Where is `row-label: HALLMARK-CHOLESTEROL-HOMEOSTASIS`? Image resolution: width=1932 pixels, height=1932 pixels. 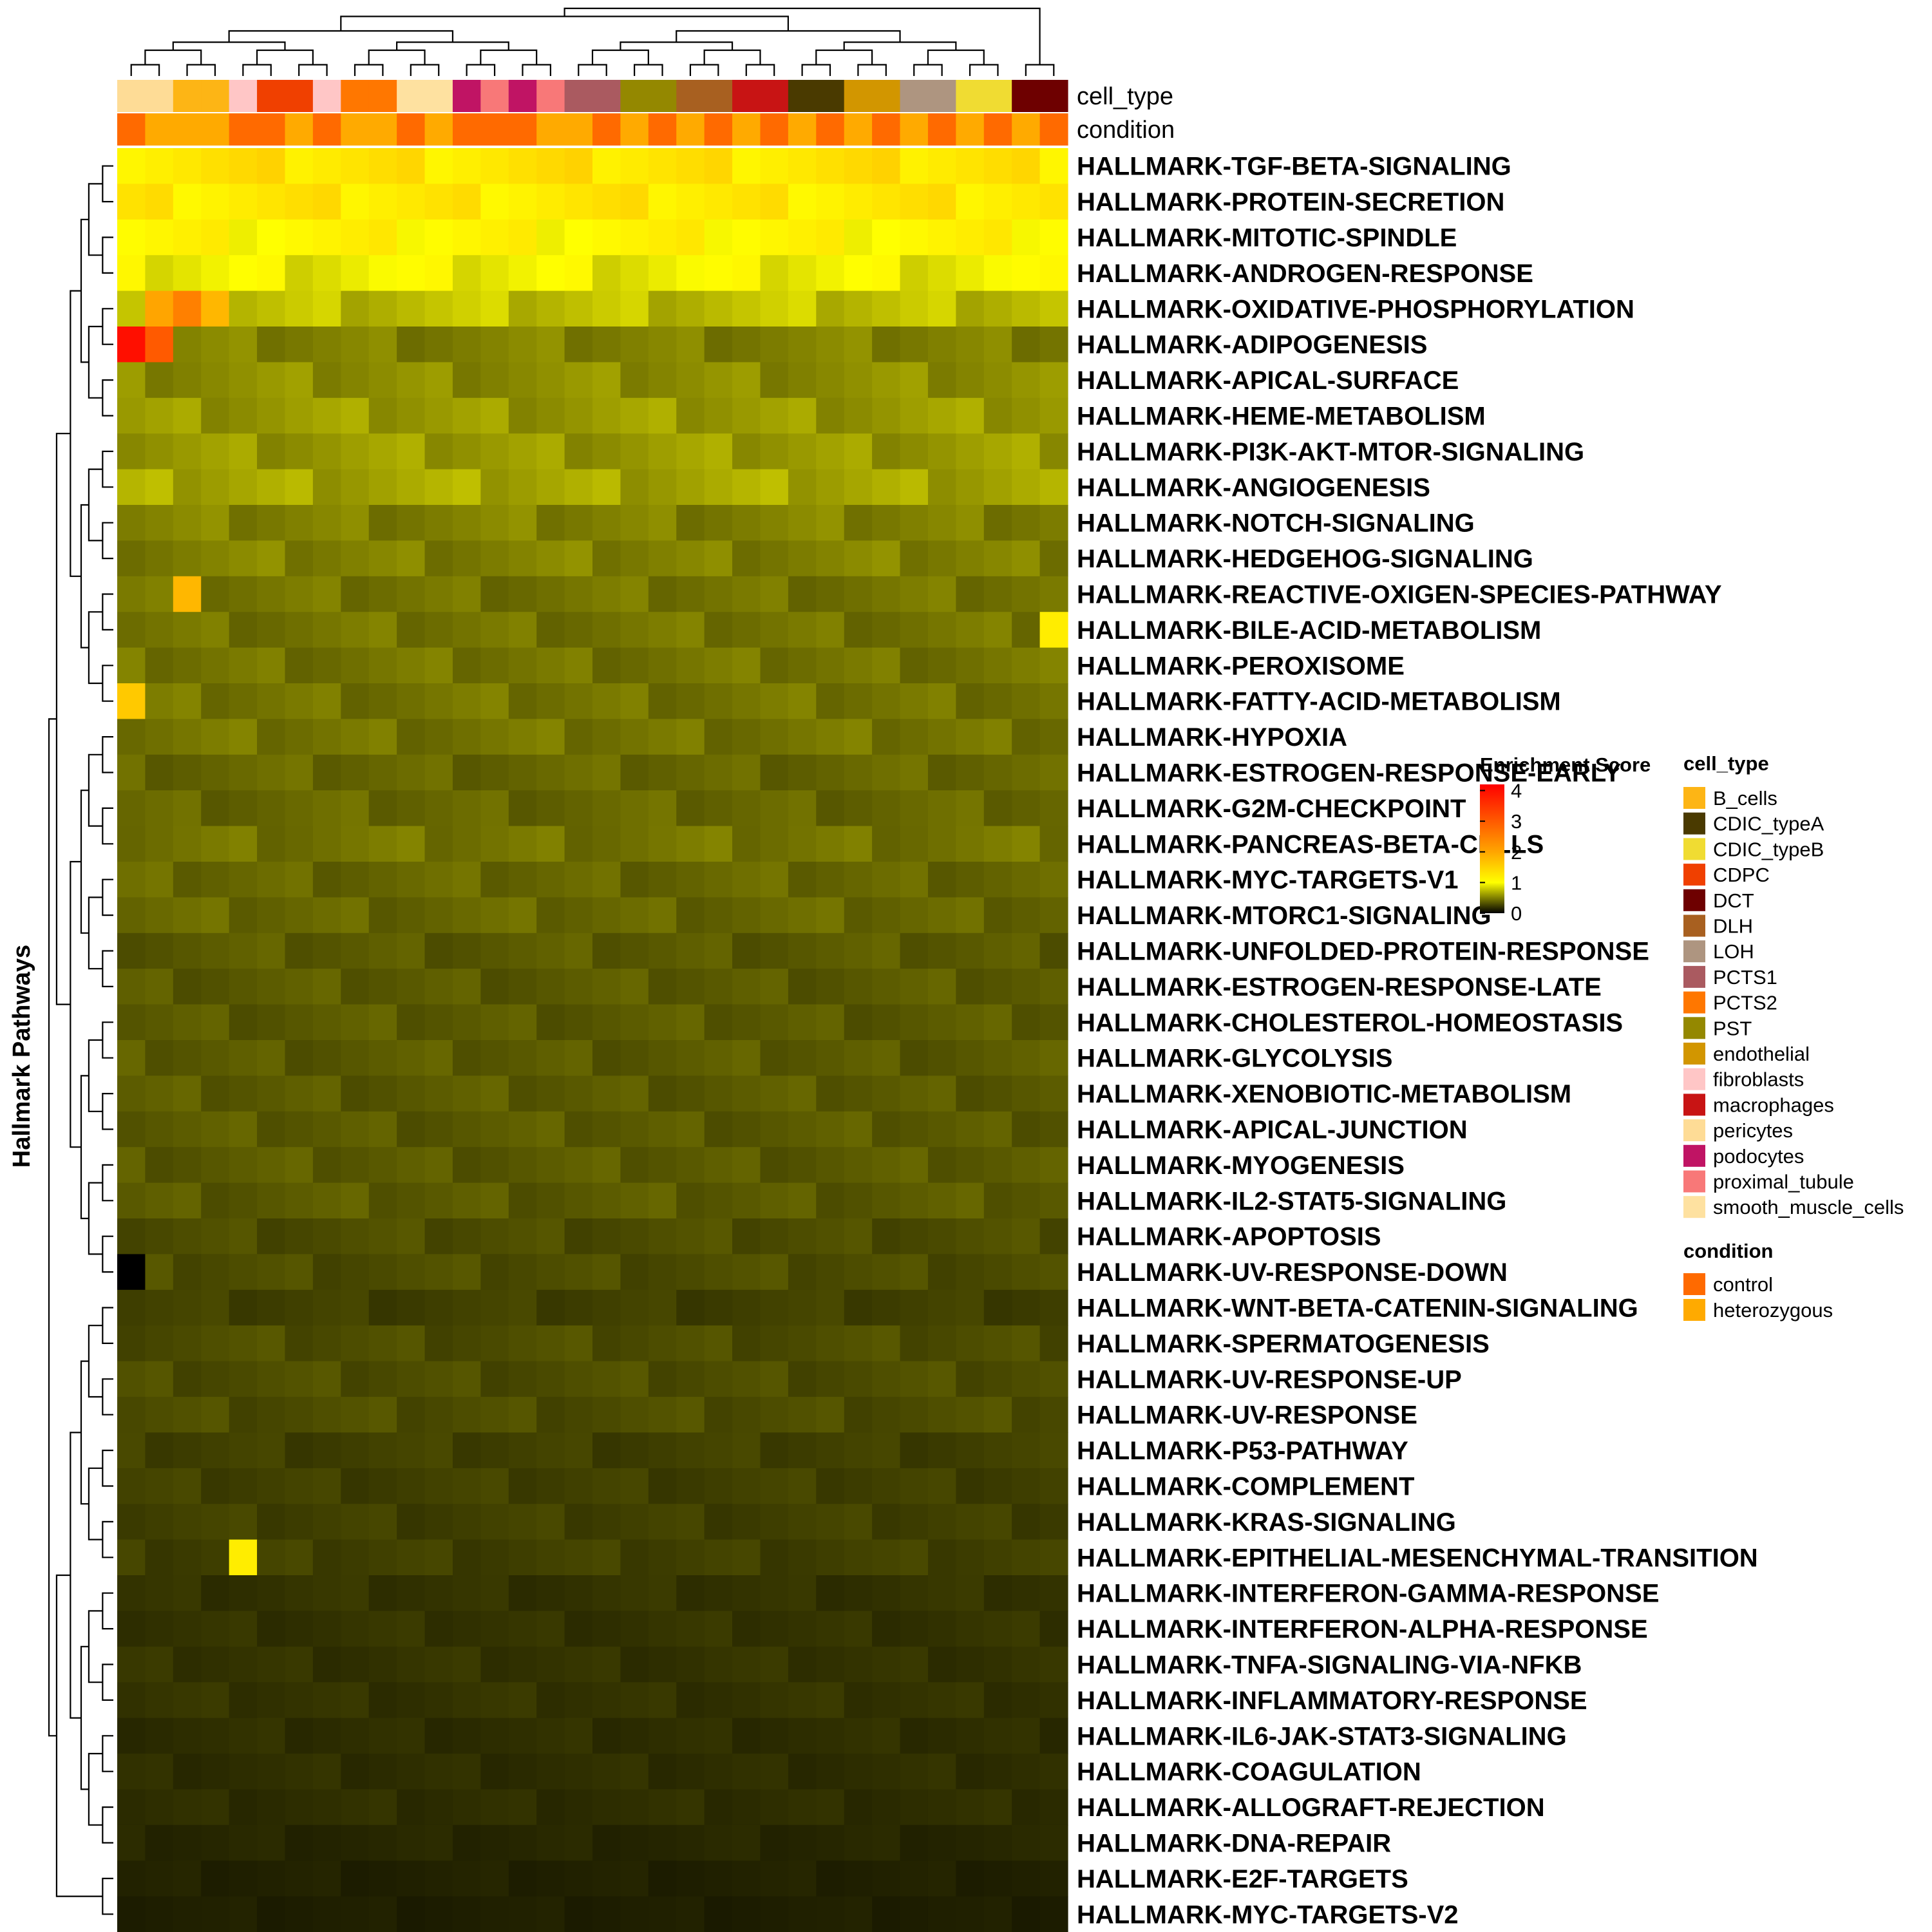
row-label: HALLMARK-CHOLESTEROL-HOMEOSTASIS is located at coordinates (1350, 1023).